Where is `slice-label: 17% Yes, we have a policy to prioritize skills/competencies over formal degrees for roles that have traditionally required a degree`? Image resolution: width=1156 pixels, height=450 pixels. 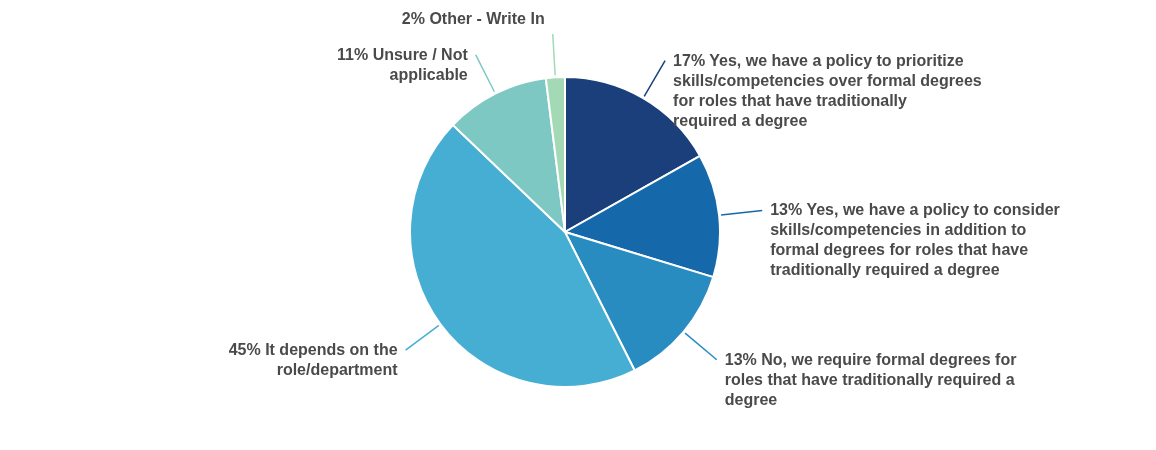 slice-label: 17% Yes, we have a policy to prioritize skills/competencies over formal degrees for roles that have traditionally required a degree is located at coordinates (827, 90).